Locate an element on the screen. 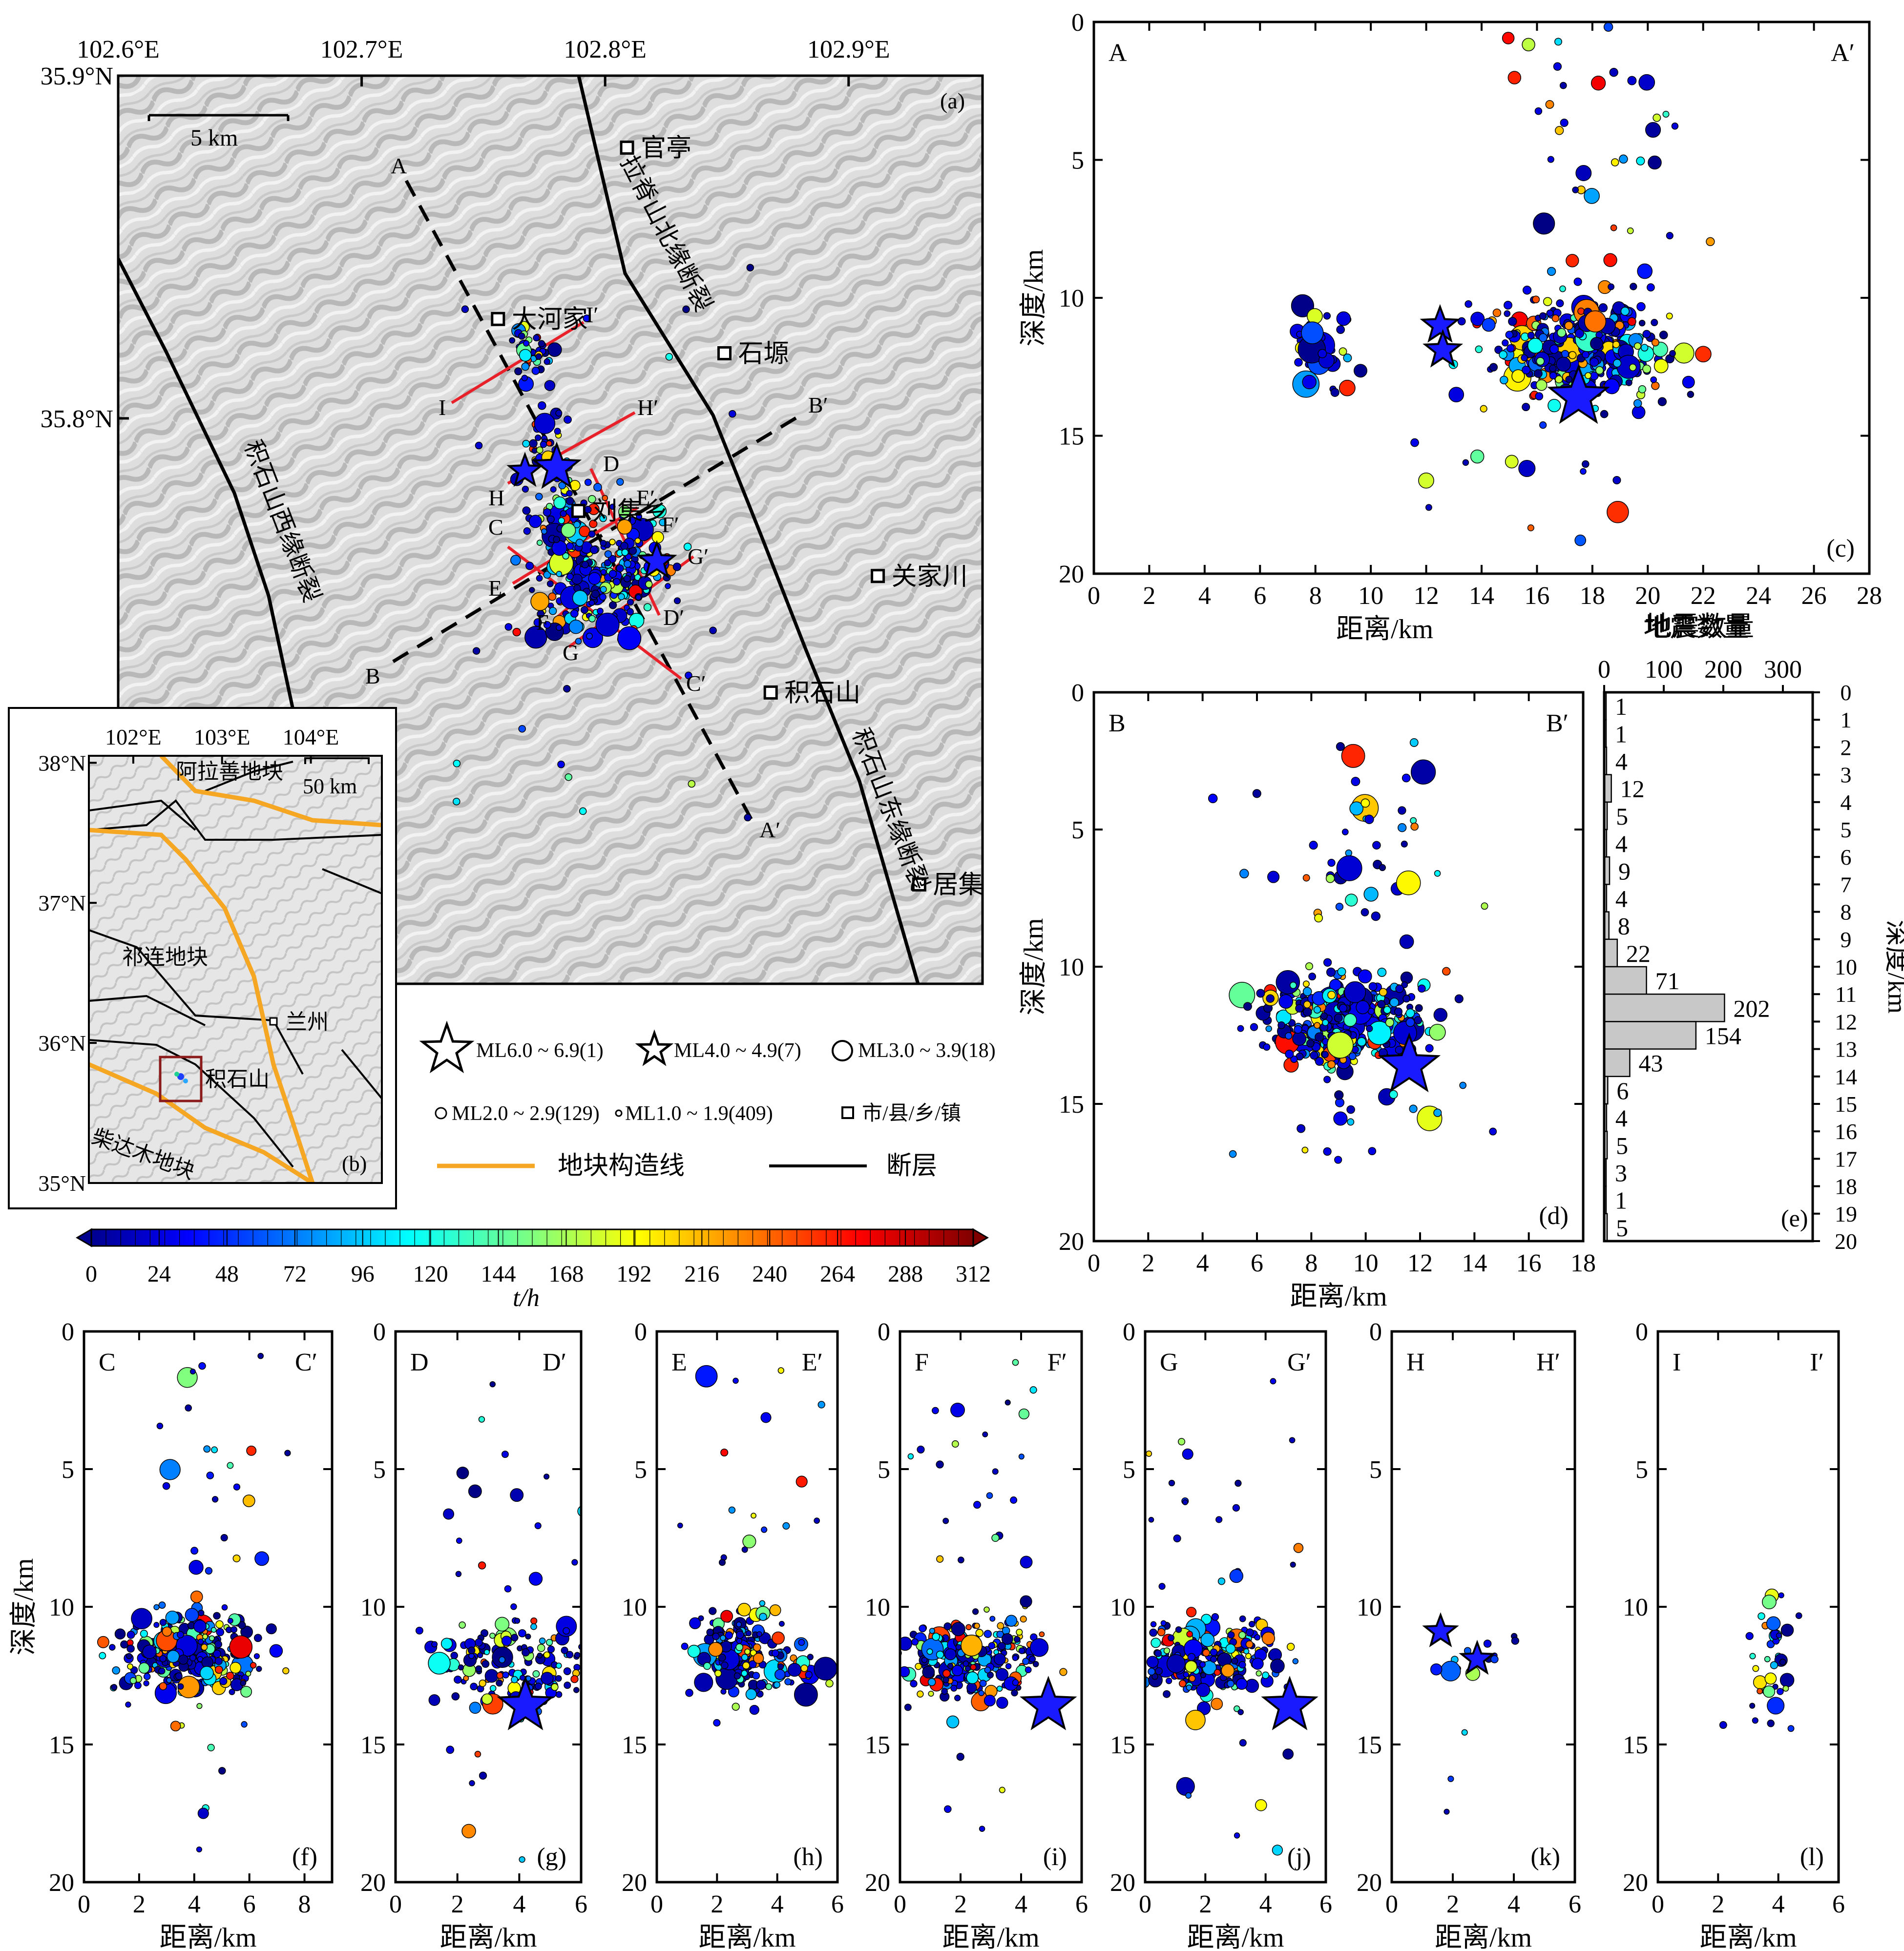 The width and height of the screenshot is (1904, 1951). histogram-y-tick: 9 is located at coordinates (1846, 940).